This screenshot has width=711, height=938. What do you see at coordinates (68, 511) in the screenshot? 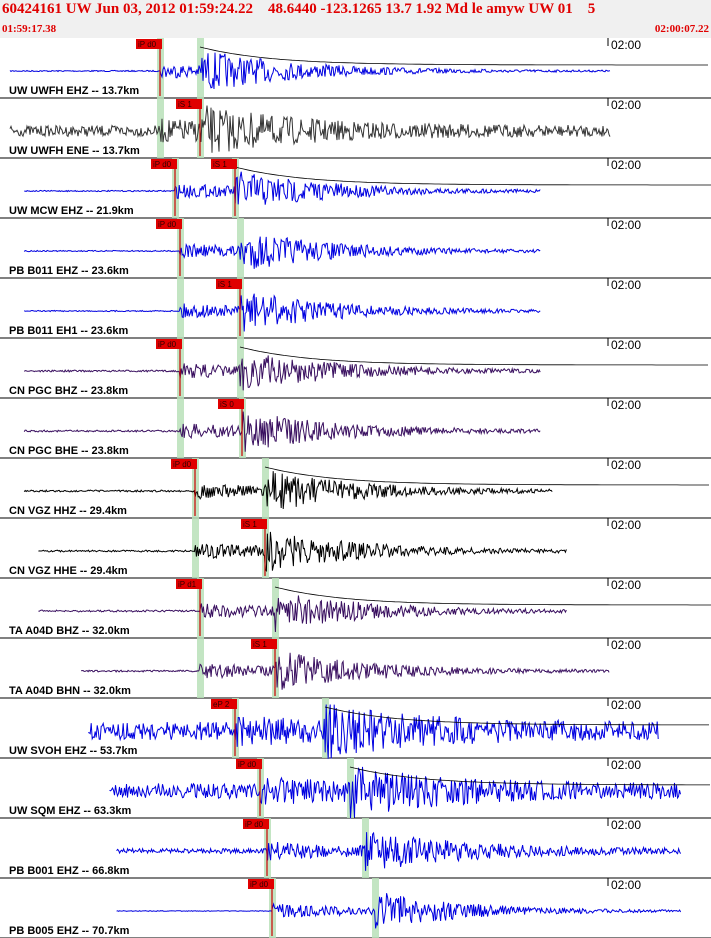
I see `station-label: CN VGZ HHZ -- 29.4km` at bounding box center [68, 511].